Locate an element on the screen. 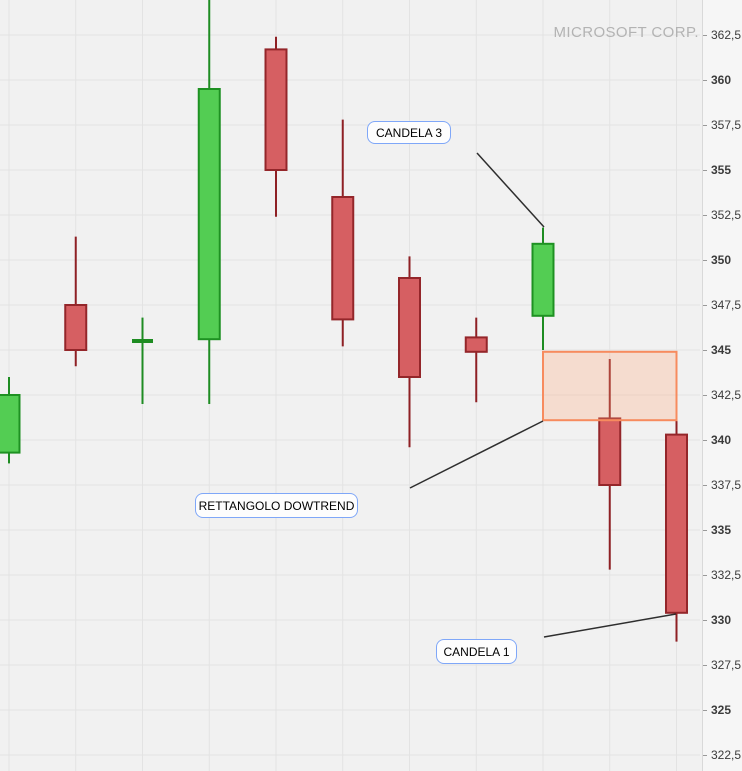 Image resolution: width=742 pixels, height=771 pixels. price-tick-label: 337,5 is located at coordinates (722, 485).